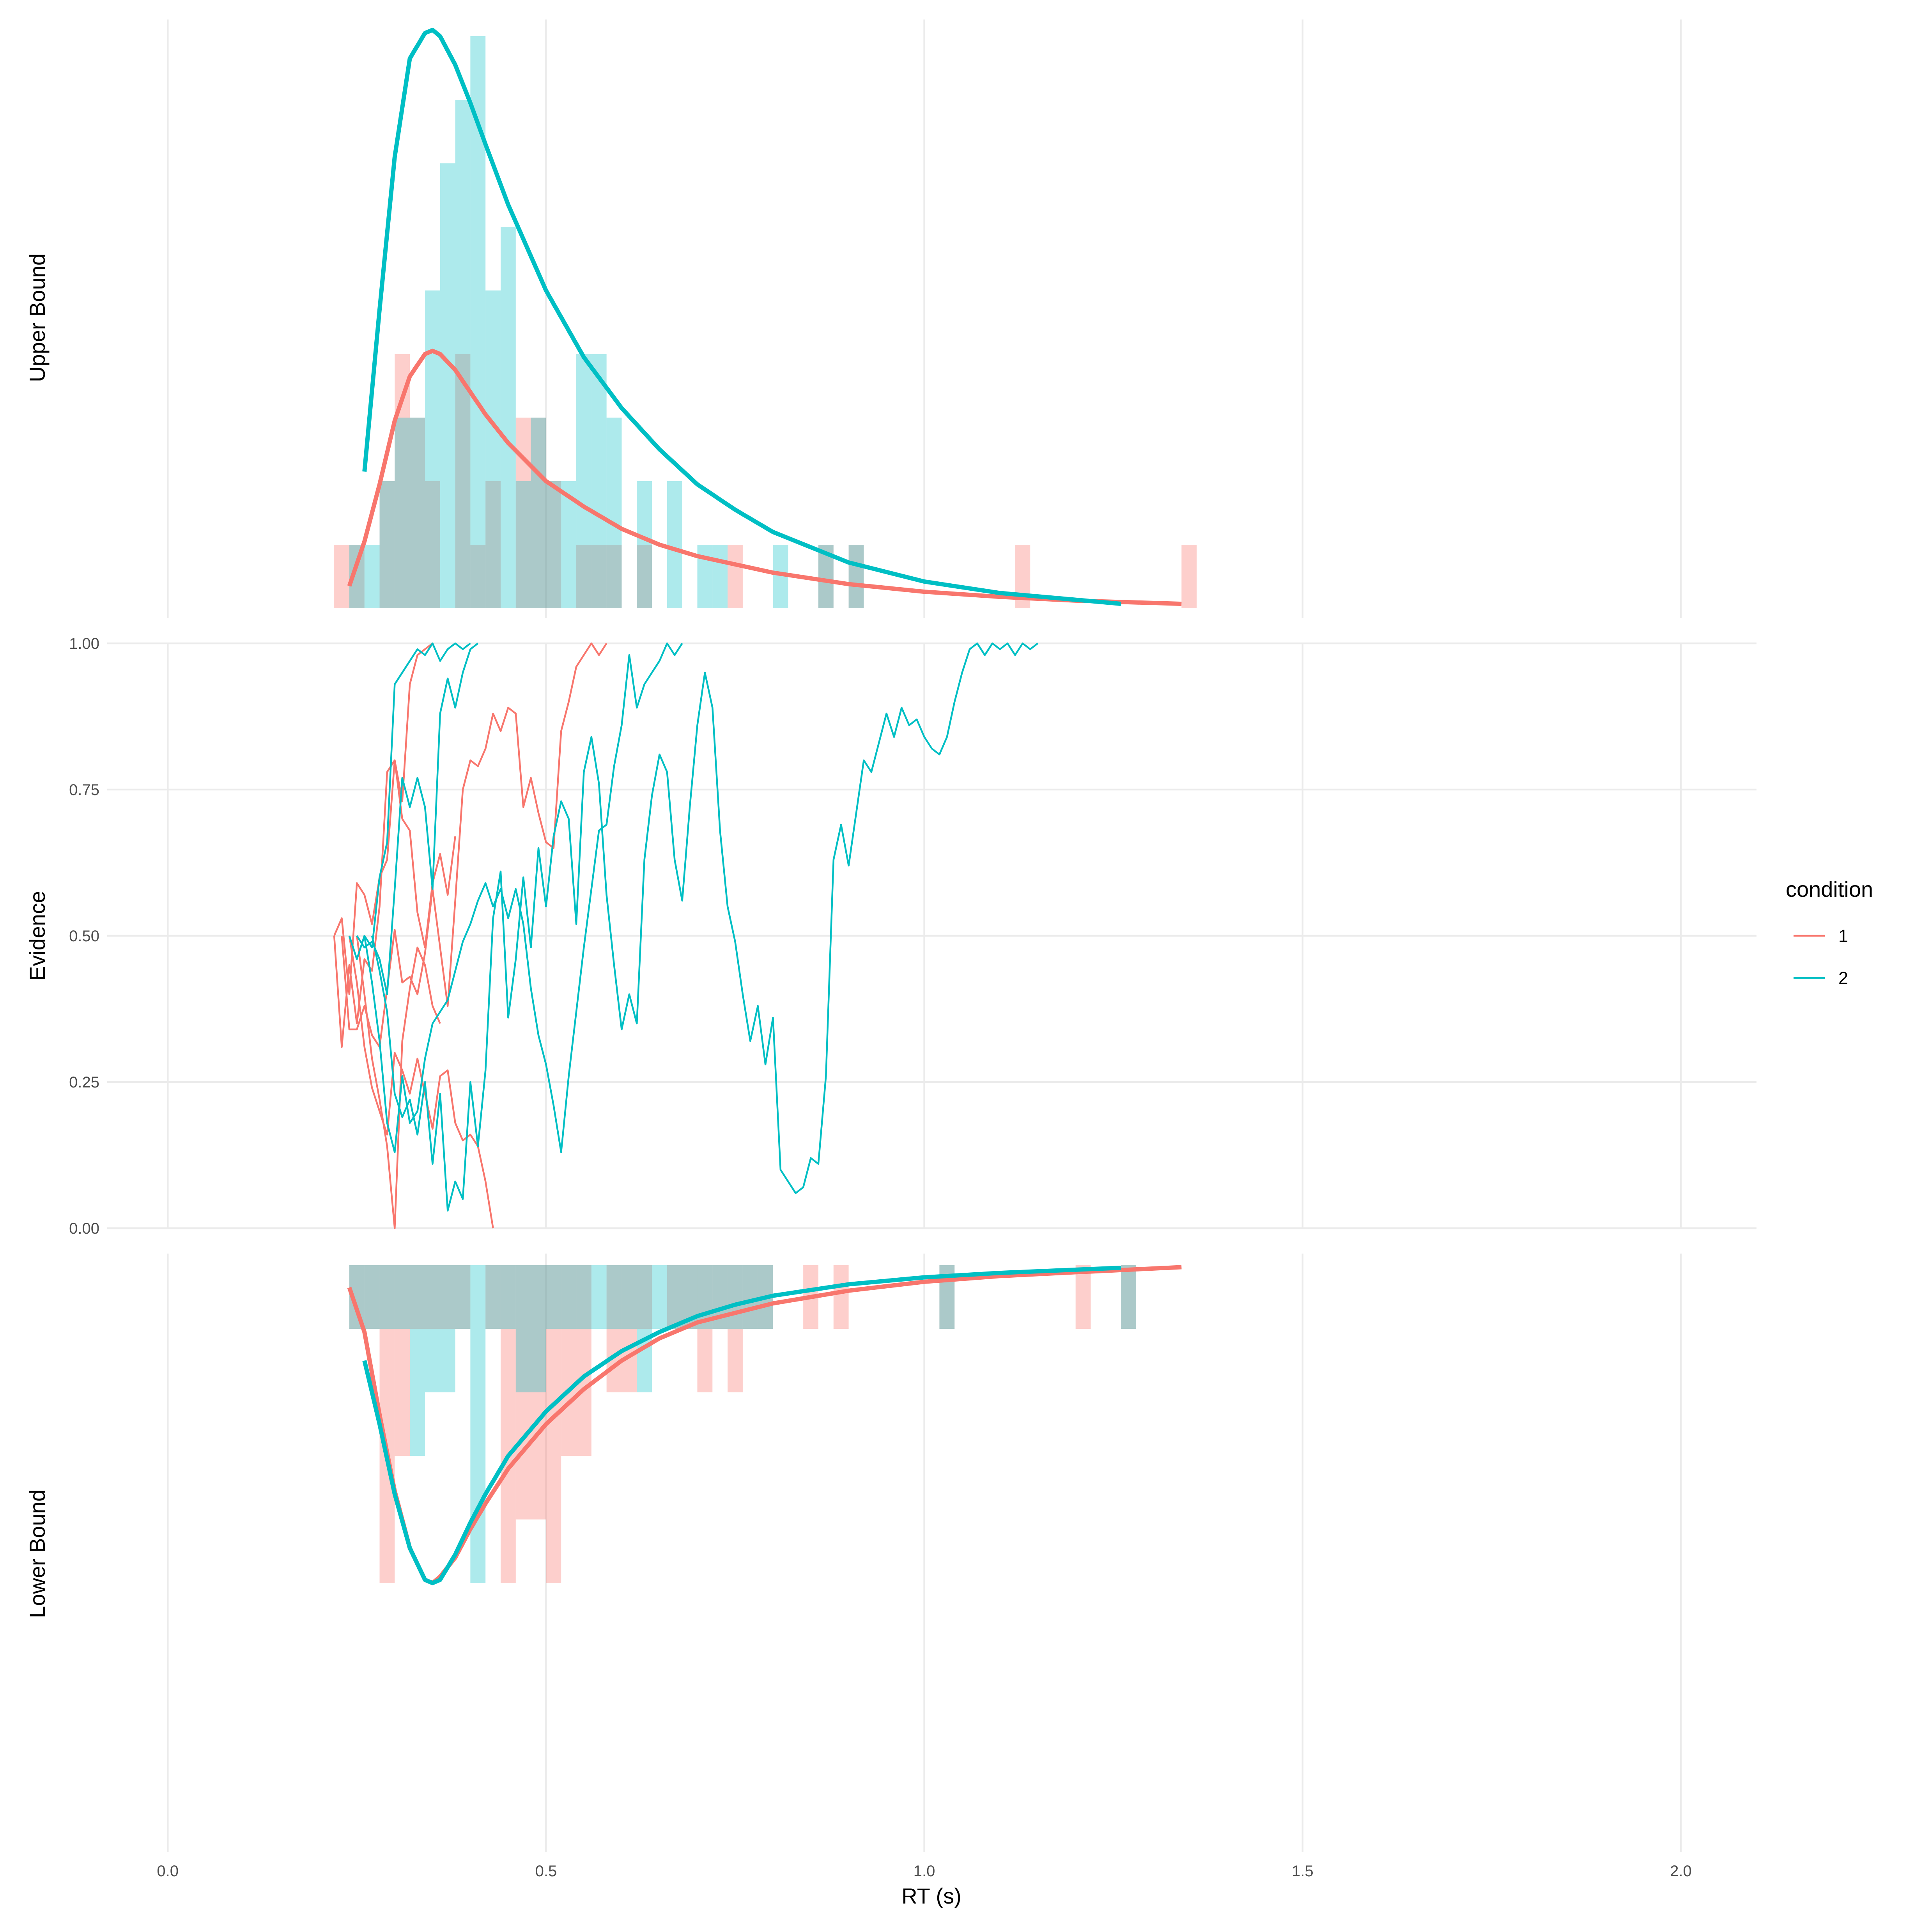 The image size is (1930, 1932). I want to click on lower-panel-y-axis-title: Lower Bound, so click(37, 1553).